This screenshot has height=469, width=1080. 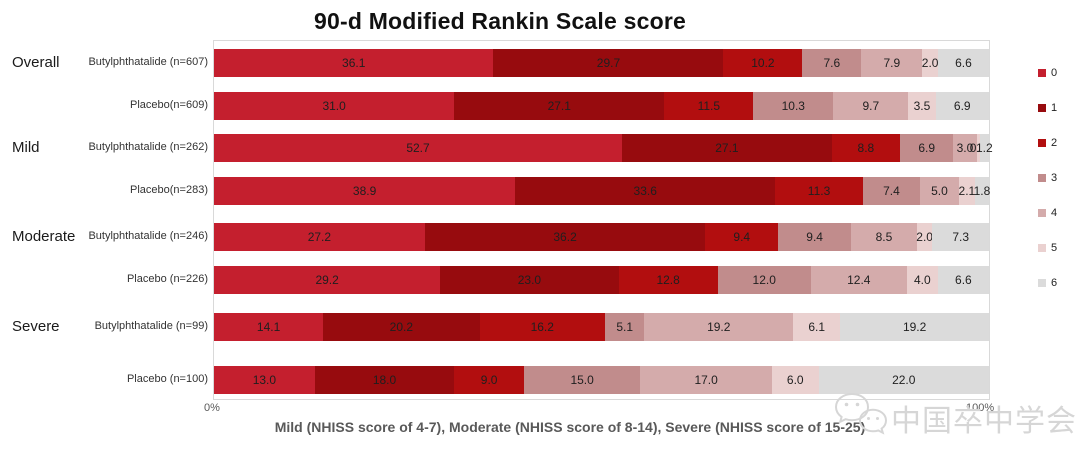 What do you see at coordinates (1059, 72) in the screenshot?
I see `legend-item-0: 0` at bounding box center [1059, 72].